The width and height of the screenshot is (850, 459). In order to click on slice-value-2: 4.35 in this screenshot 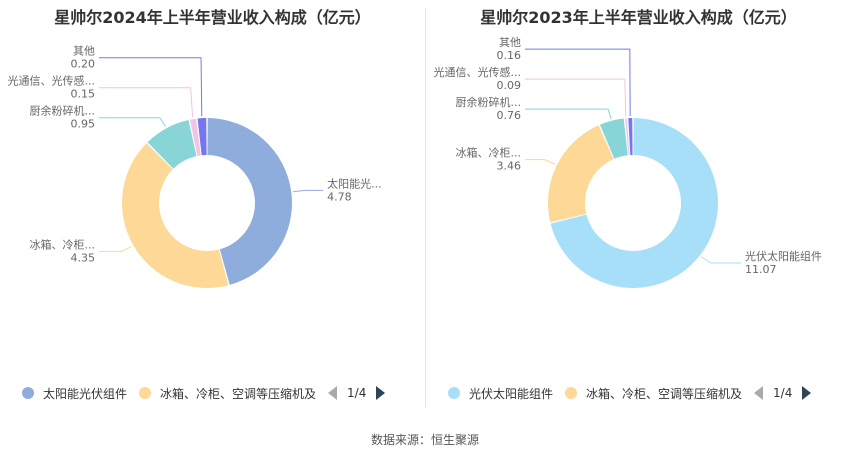, I will do `click(83, 257)`.